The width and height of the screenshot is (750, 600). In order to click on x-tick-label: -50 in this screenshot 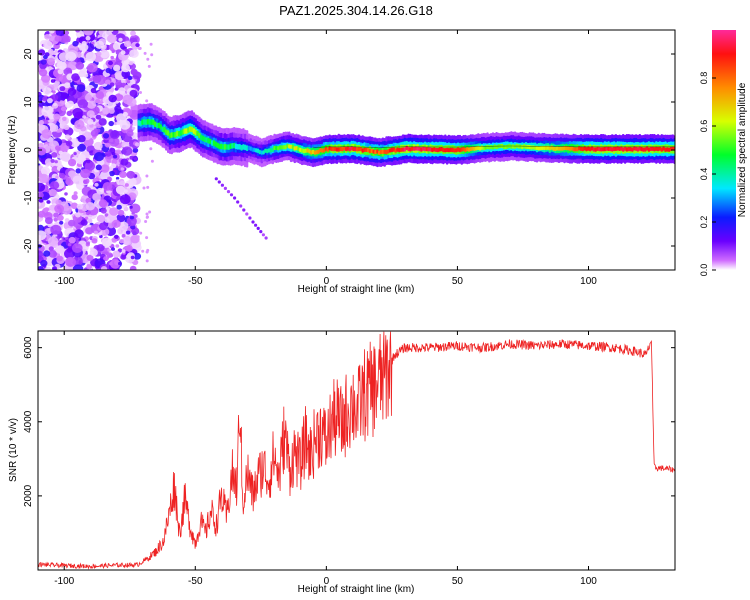, I will do `click(195, 581)`.